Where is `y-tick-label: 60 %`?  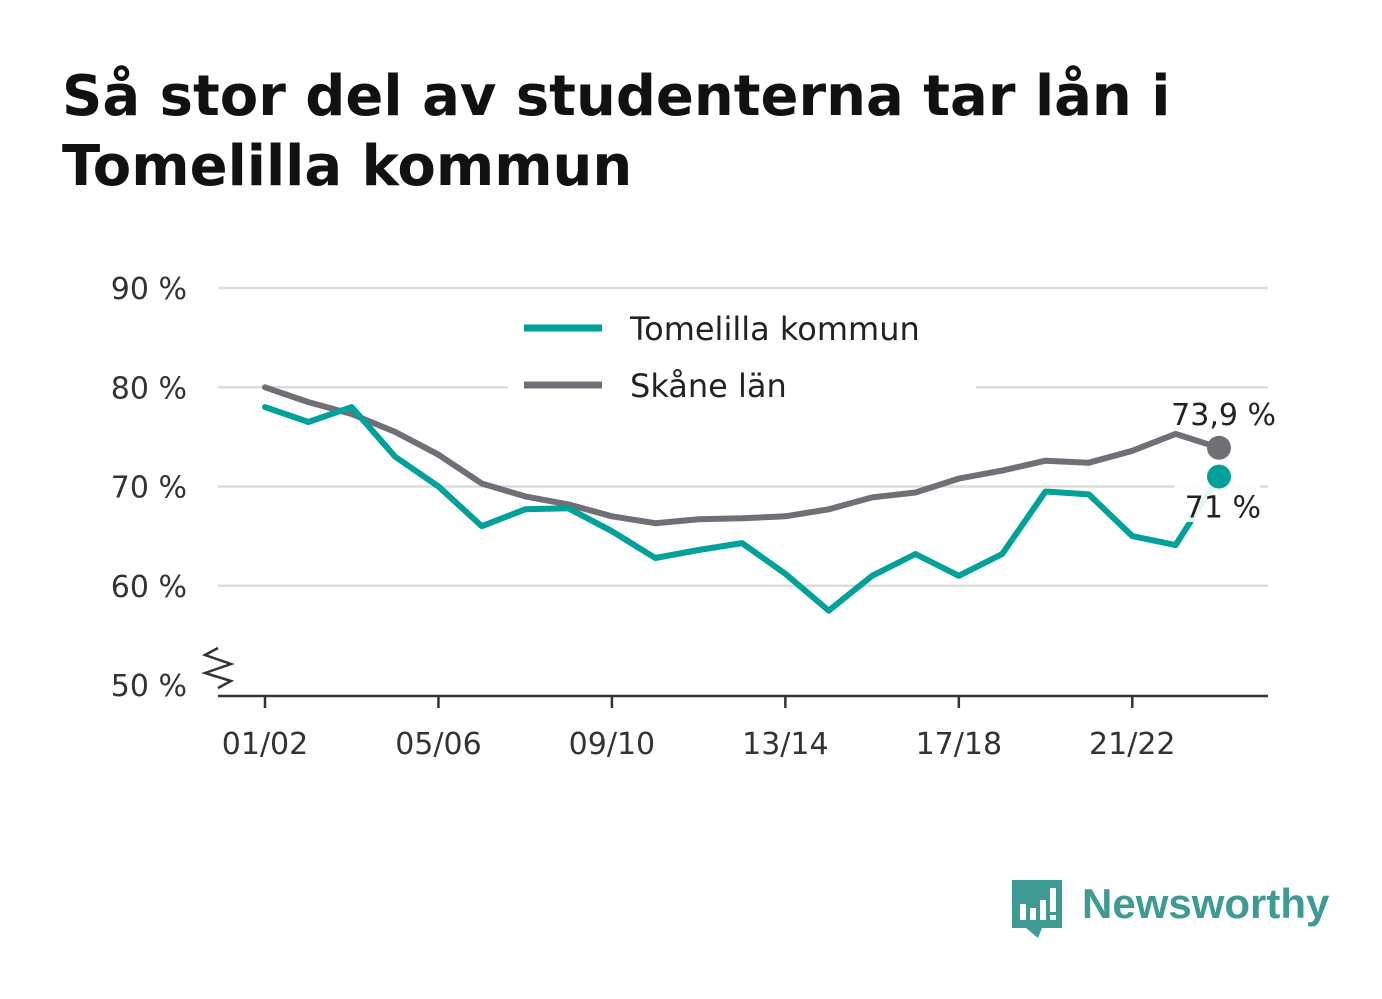
y-tick-label: 60 % is located at coordinates (149, 587).